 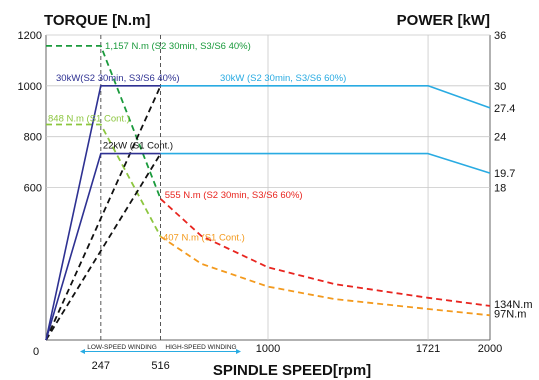 I want to click on x-tick-label: 0, so click(x=36, y=352).